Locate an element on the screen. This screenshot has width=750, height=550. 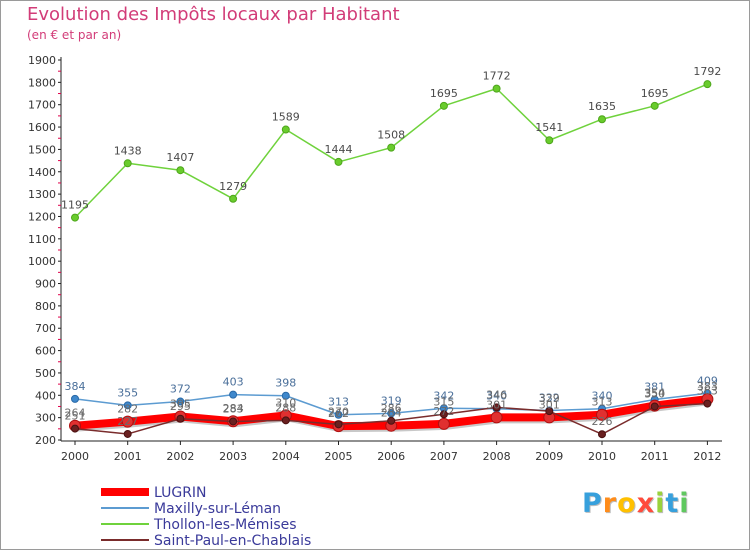
data-label-maxilly-sur-leman: 384 is located at coordinates (75, 386).